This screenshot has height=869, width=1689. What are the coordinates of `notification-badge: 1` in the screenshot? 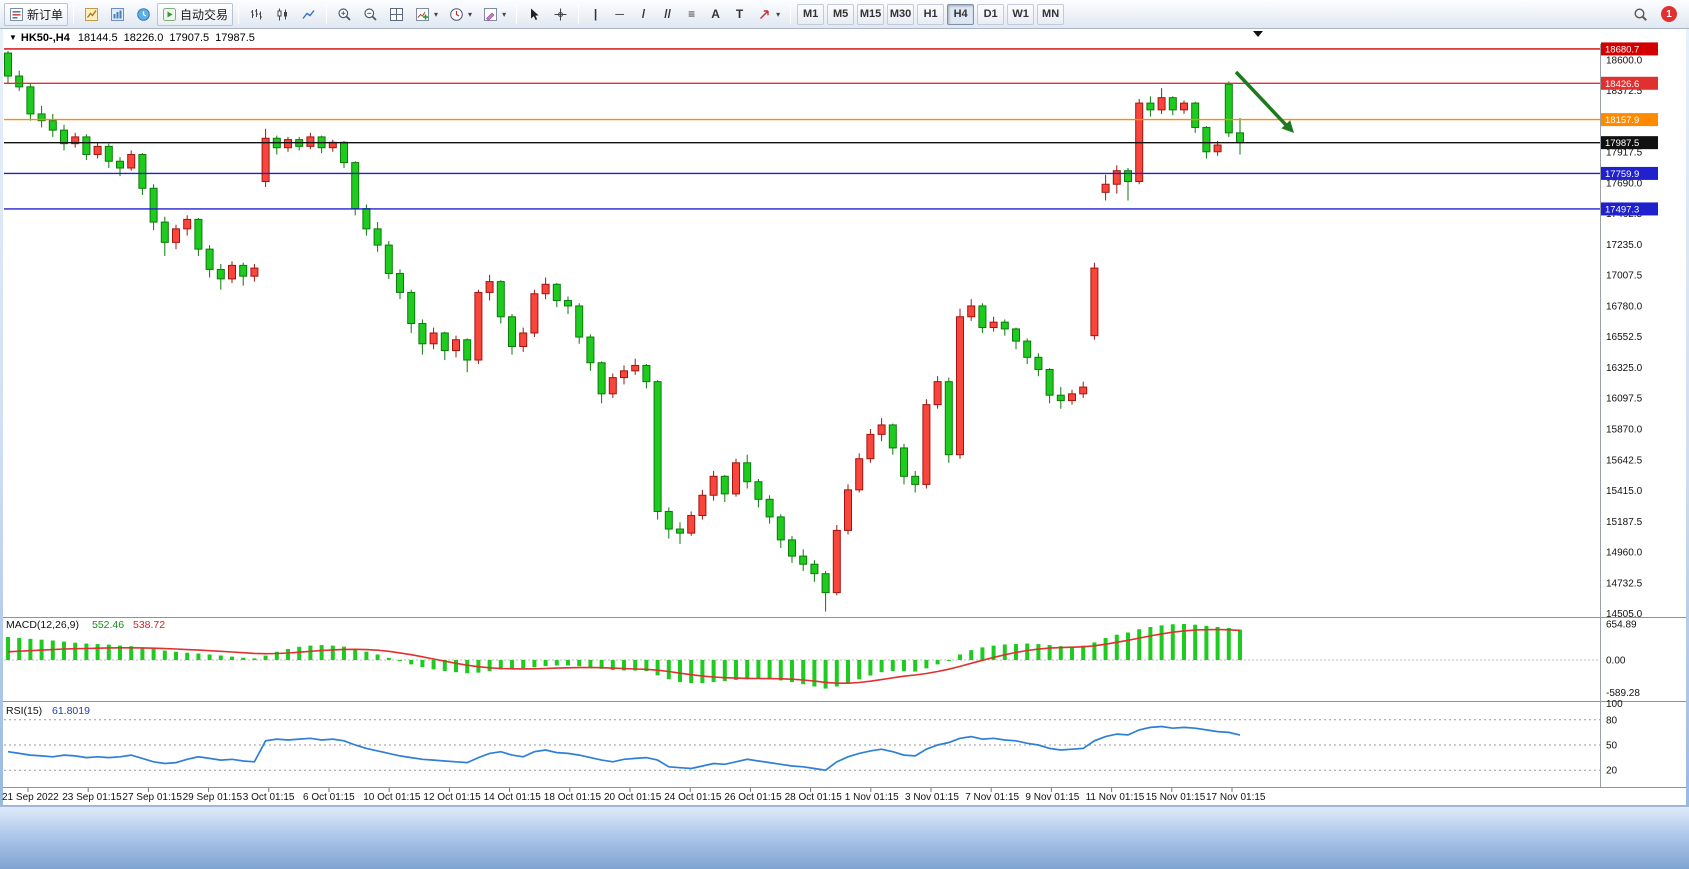 It's located at (1669, 14).